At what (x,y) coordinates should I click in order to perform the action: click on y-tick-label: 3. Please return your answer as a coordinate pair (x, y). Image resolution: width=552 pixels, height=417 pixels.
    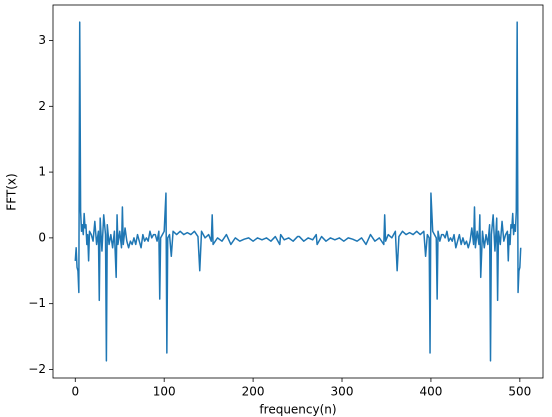
    Looking at the image, I should click on (42, 40).